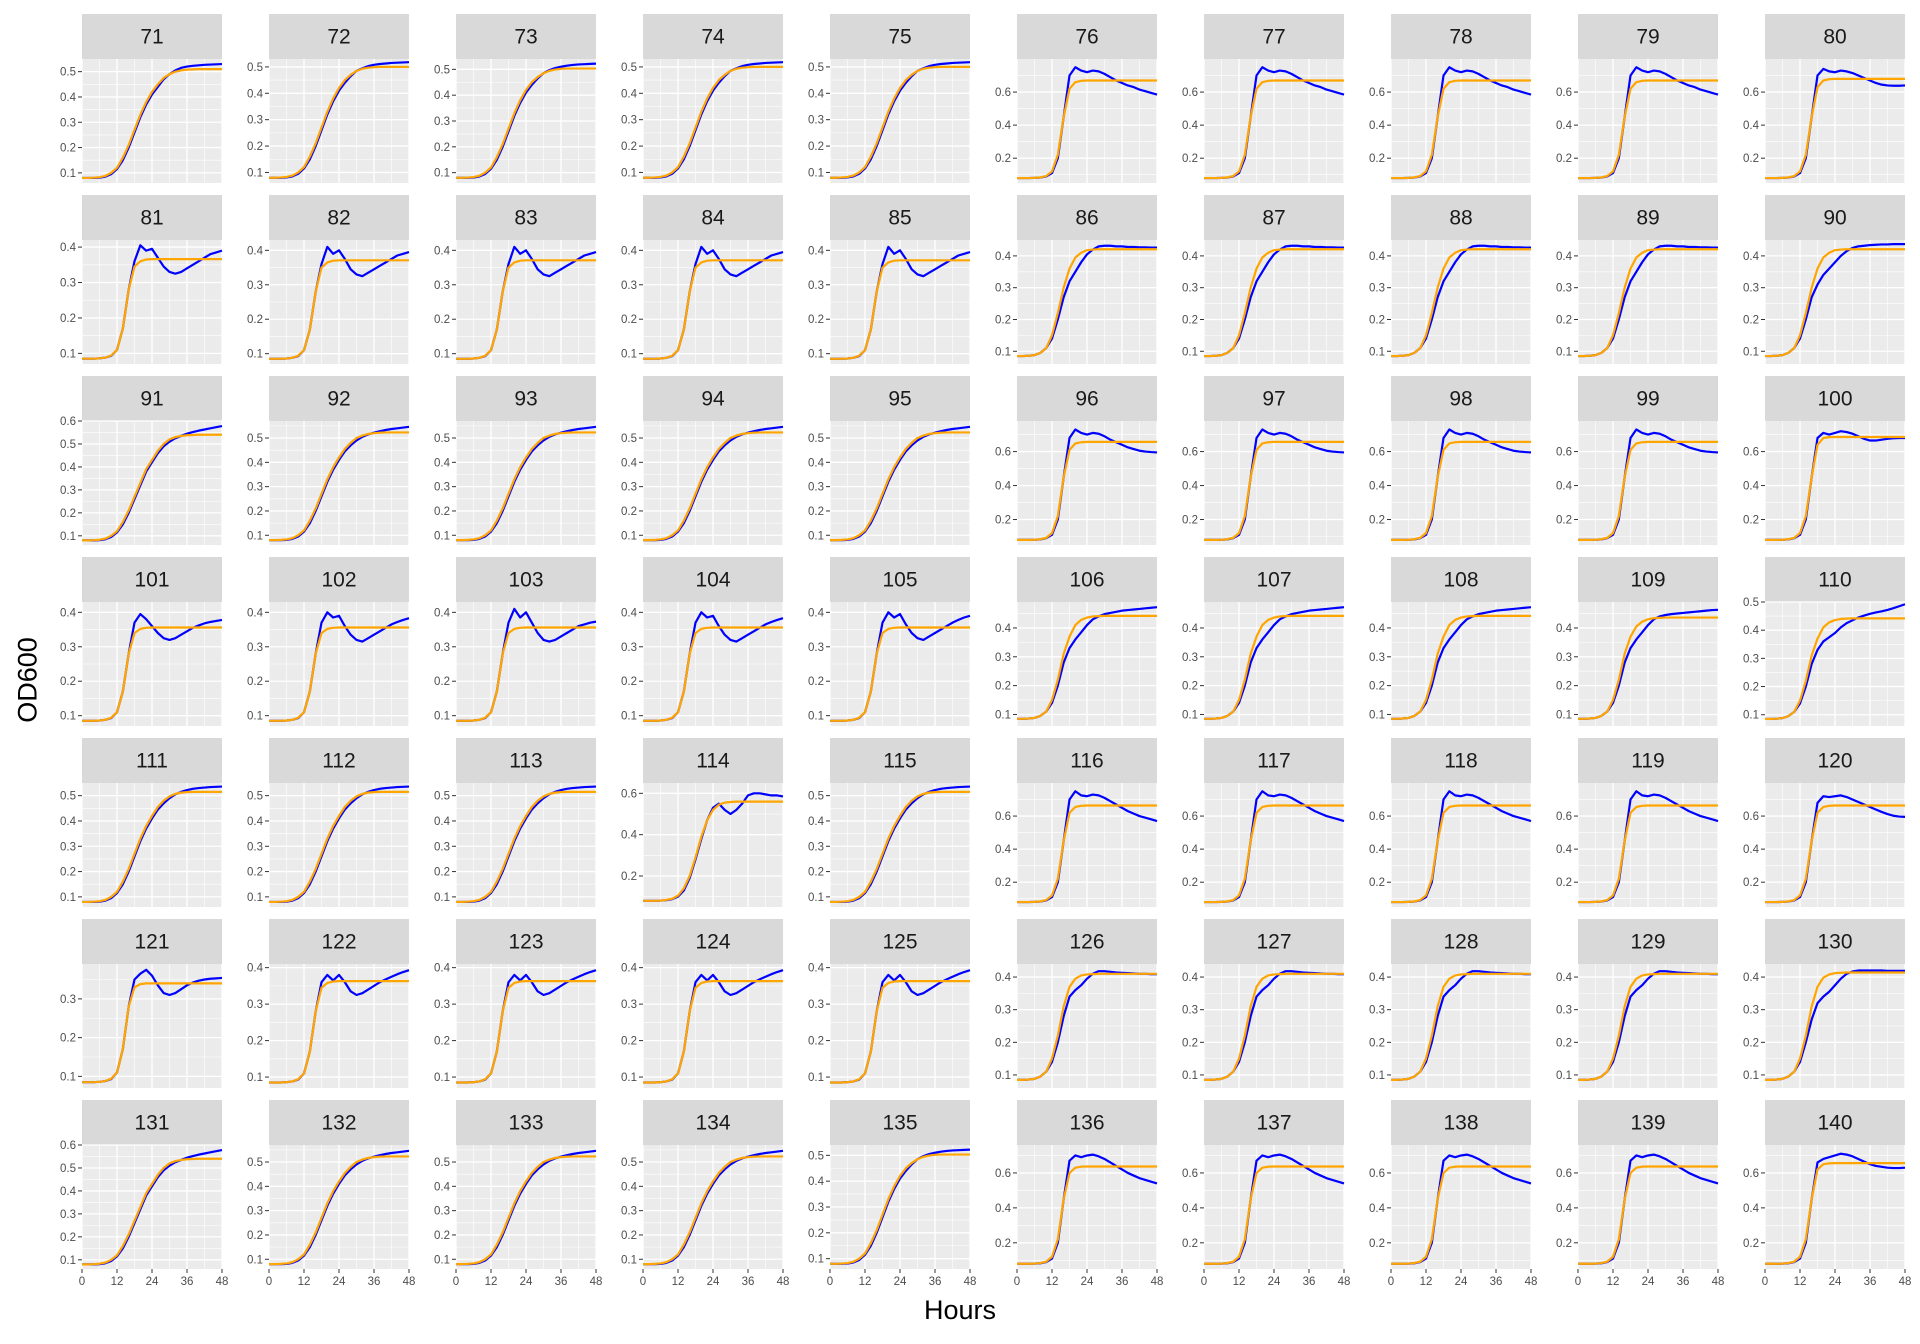 This screenshot has height=1344, width=1920. What do you see at coordinates (889, 98) in the screenshot?
I see `facet-panel-75: 75 0.1 0.2 0.3 0.4 0.5` at bounding box center [889, 98].